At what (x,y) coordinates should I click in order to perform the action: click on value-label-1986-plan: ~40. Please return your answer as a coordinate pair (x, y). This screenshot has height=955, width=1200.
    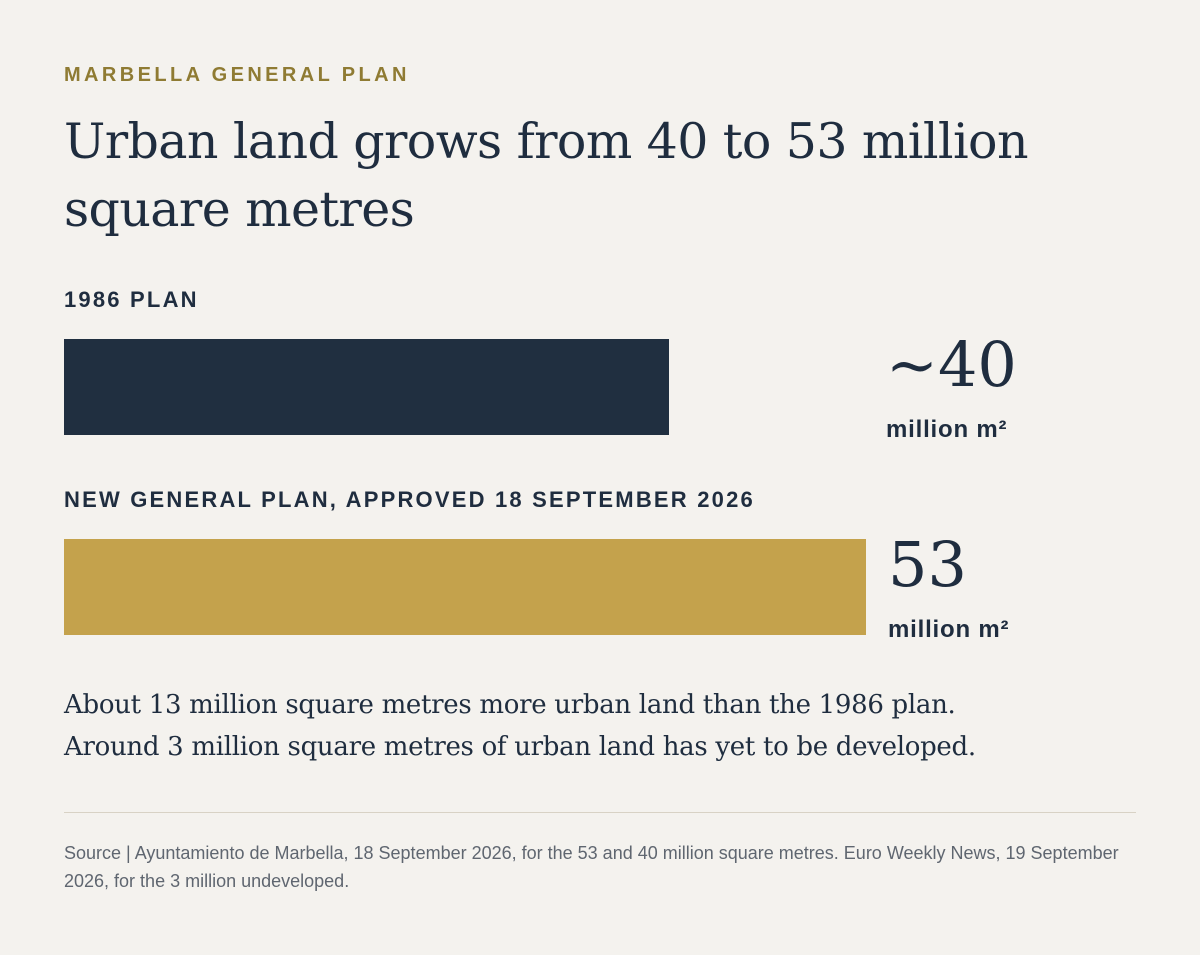
    Looking at the image, I should click on (951, 364).